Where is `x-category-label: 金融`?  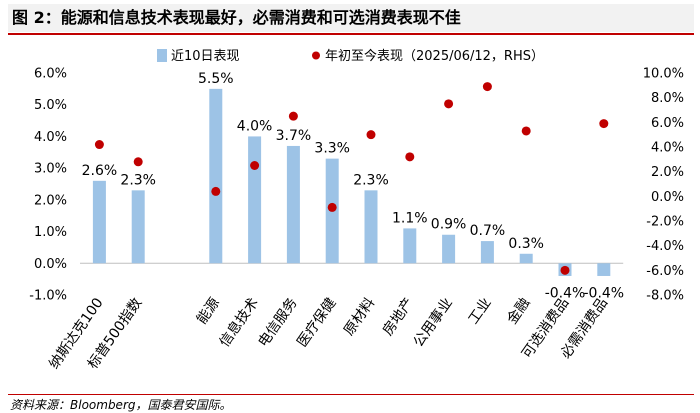 x-category-label: 金融 is located at coordinates (518, 311).